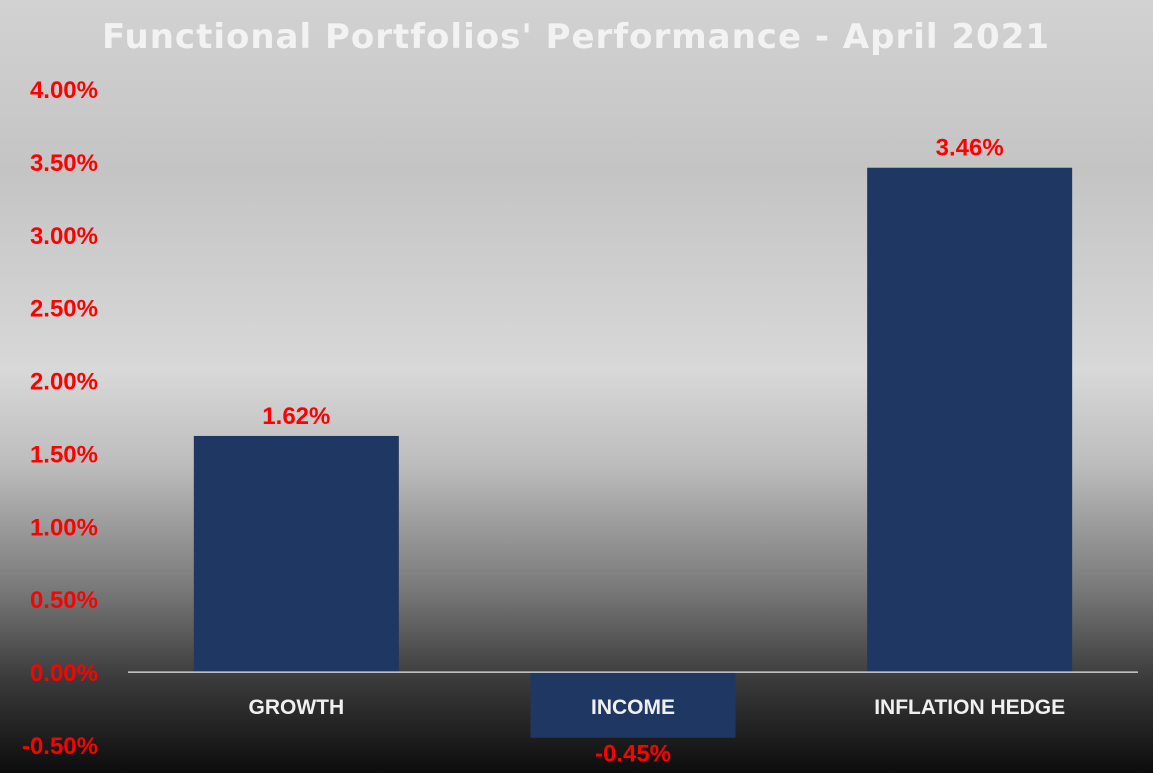 The image size is (1153, 773). I want to click on category-labels: GROWTH INCOME INFLATION HEDGE, so click(657, 707).